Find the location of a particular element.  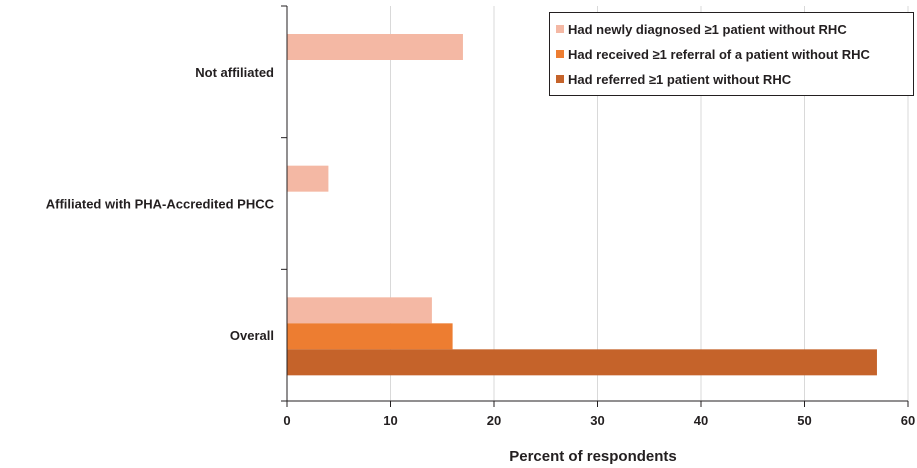

x-tick-labels: 0 10 20 30 40 50 60 is located at coordinates (599, 420).